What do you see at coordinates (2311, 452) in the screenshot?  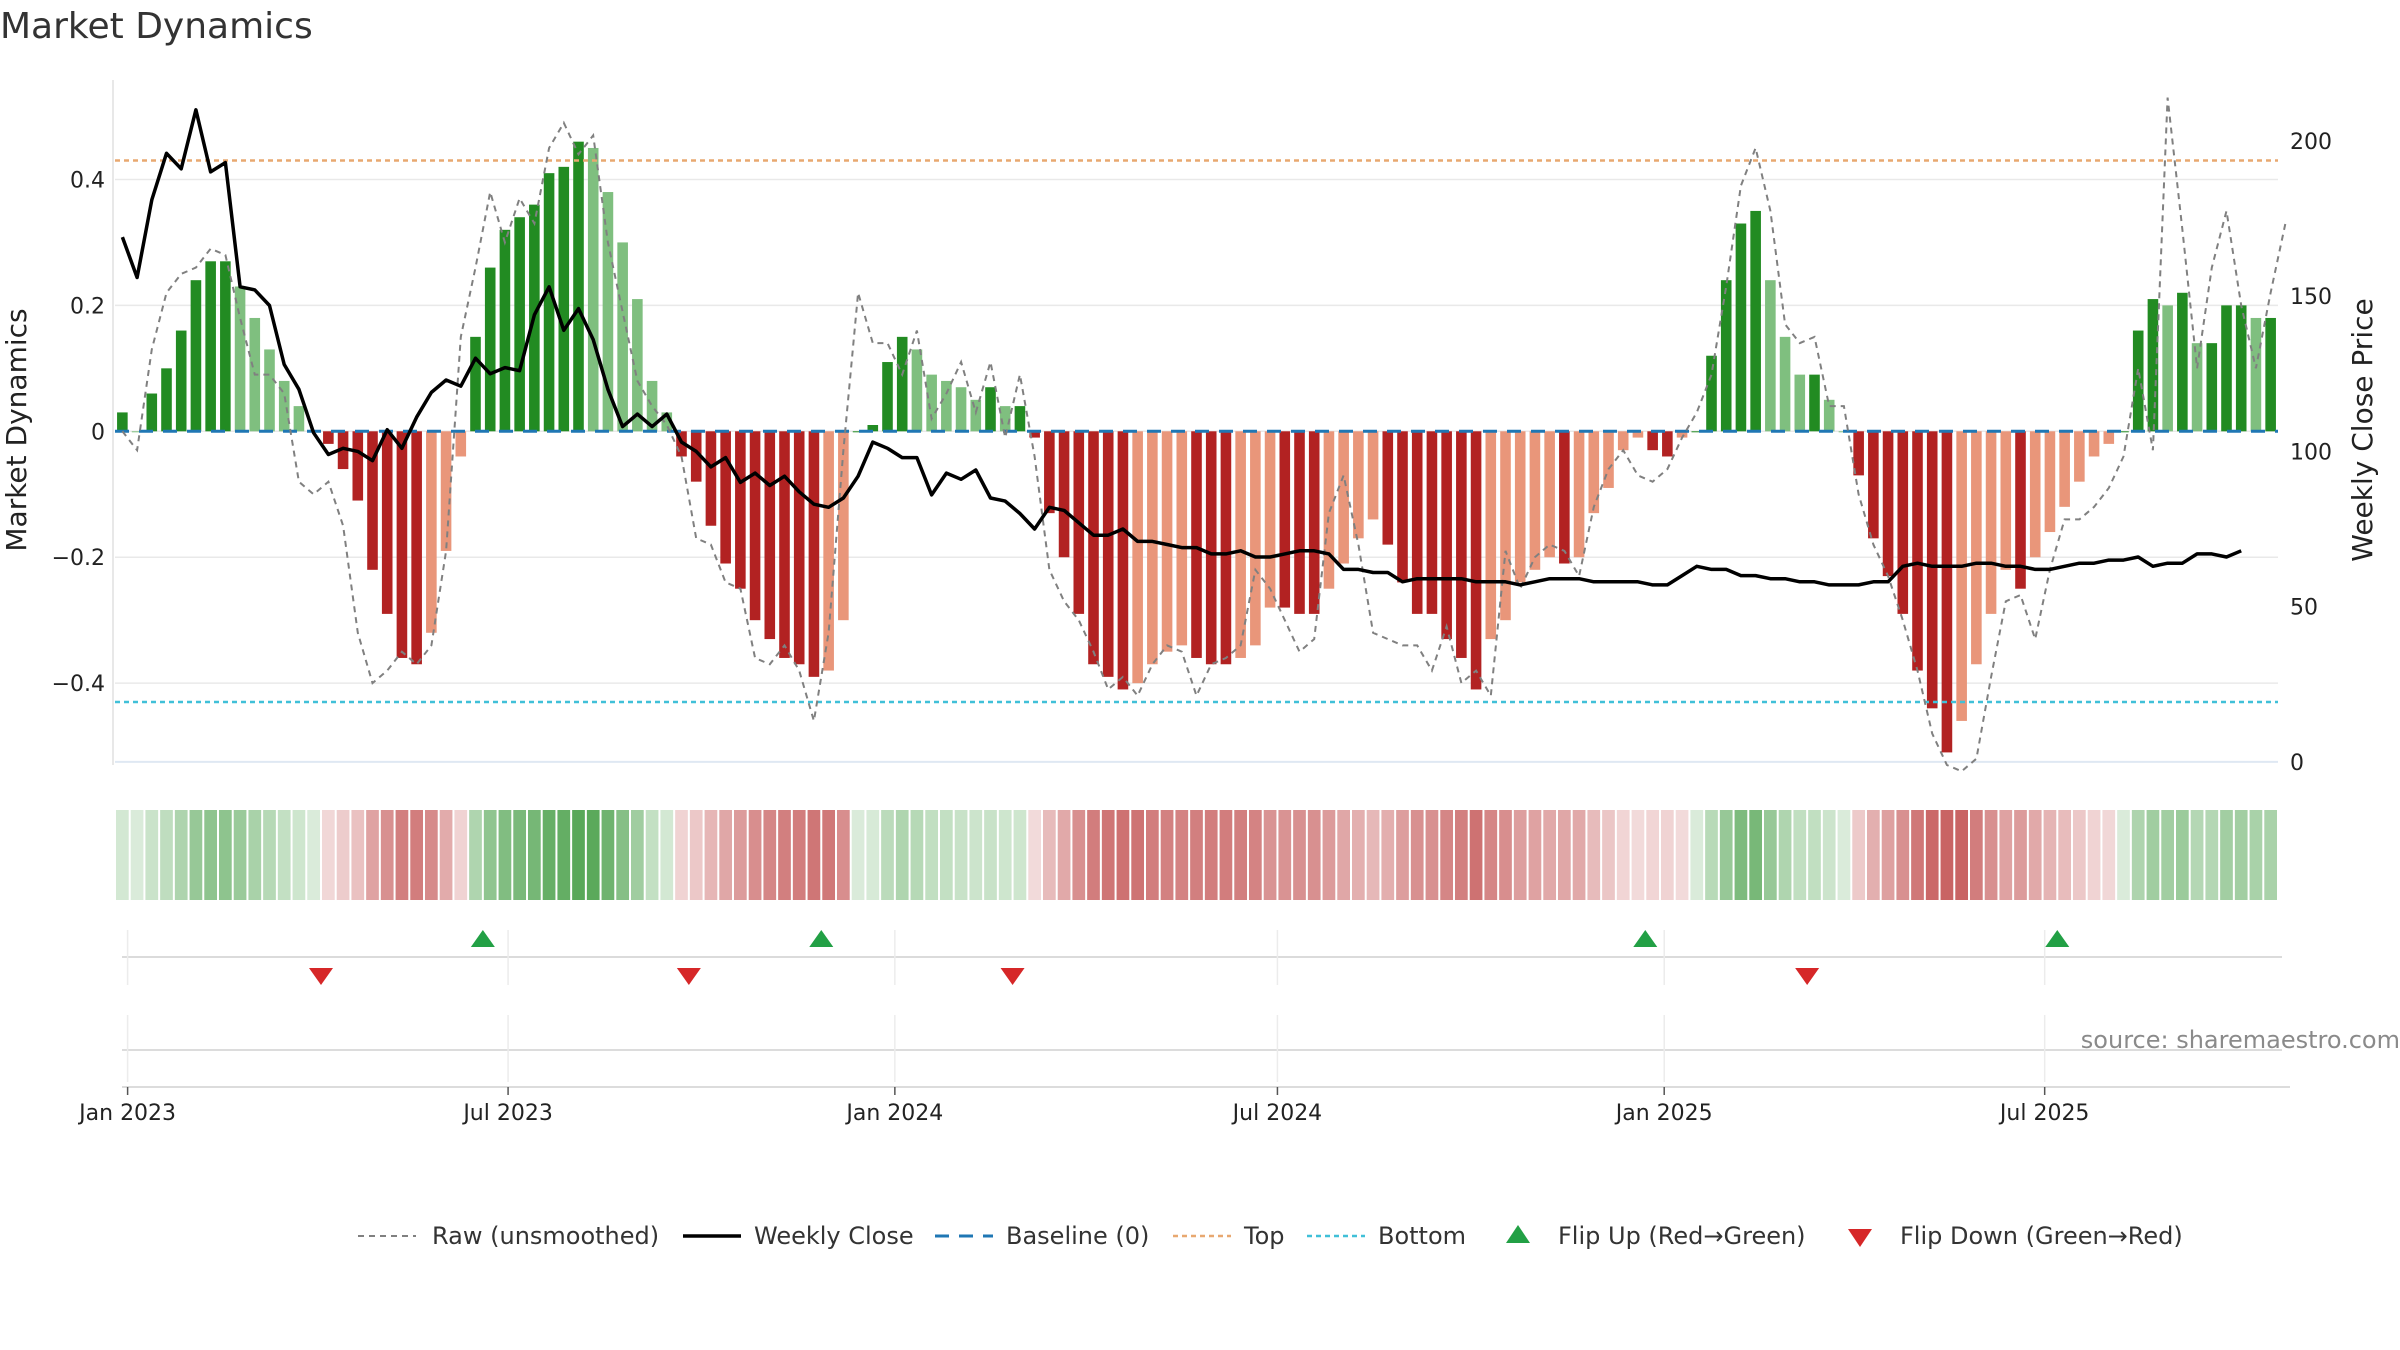 I see `y2-tick-label: 100` at bounding box center [2311, 452].